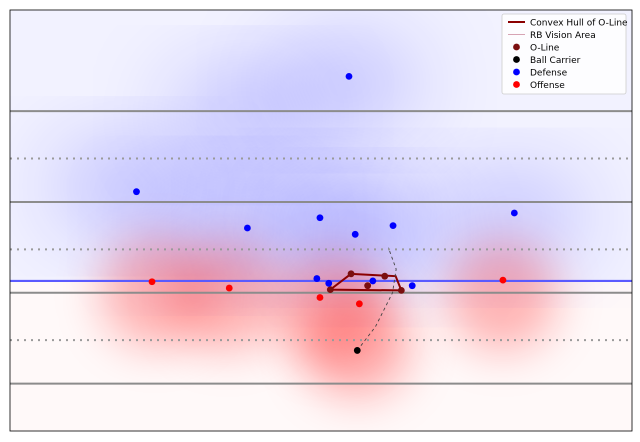 The width and height of the screenshot is (640, 442). What do you see at coordinates (516, 59) in the screenshot?
I see `legend-marker-ball-carrier` at bounding box center [516, 59].